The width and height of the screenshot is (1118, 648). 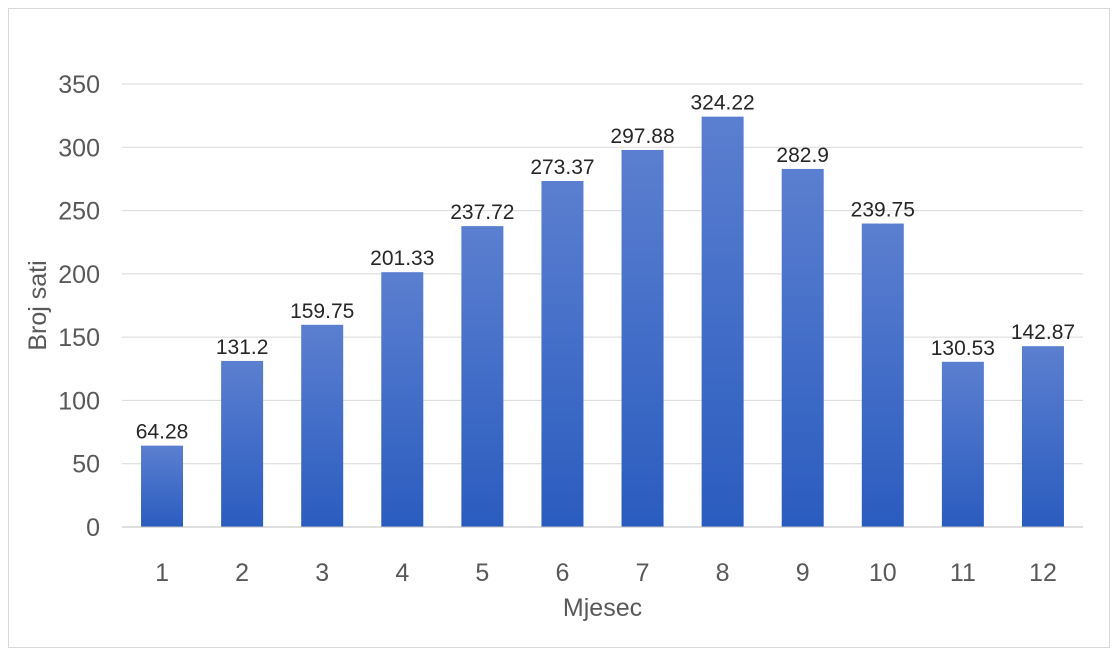 What do you see at coordinates (803, 573) in the screenshot?
I see `x-tick-label: 9` at bounding box center [803, 573].